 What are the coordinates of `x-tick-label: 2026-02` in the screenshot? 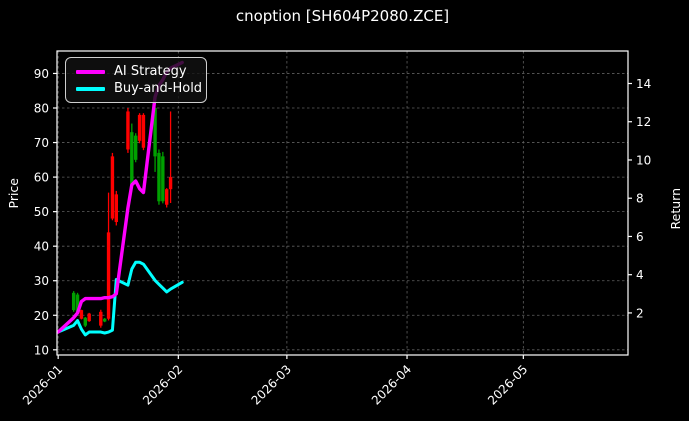 It's located at (162, 384).